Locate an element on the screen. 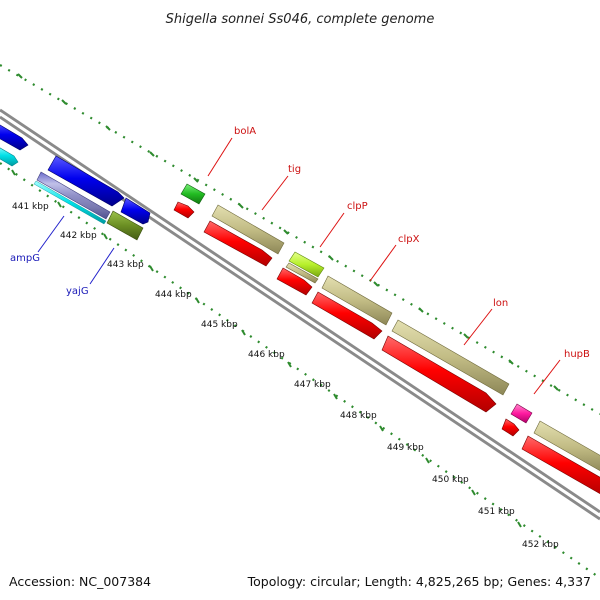 This screenshot has width=600, height=600. ruler-label: 442 kbp is located at coordinates (78, 236).